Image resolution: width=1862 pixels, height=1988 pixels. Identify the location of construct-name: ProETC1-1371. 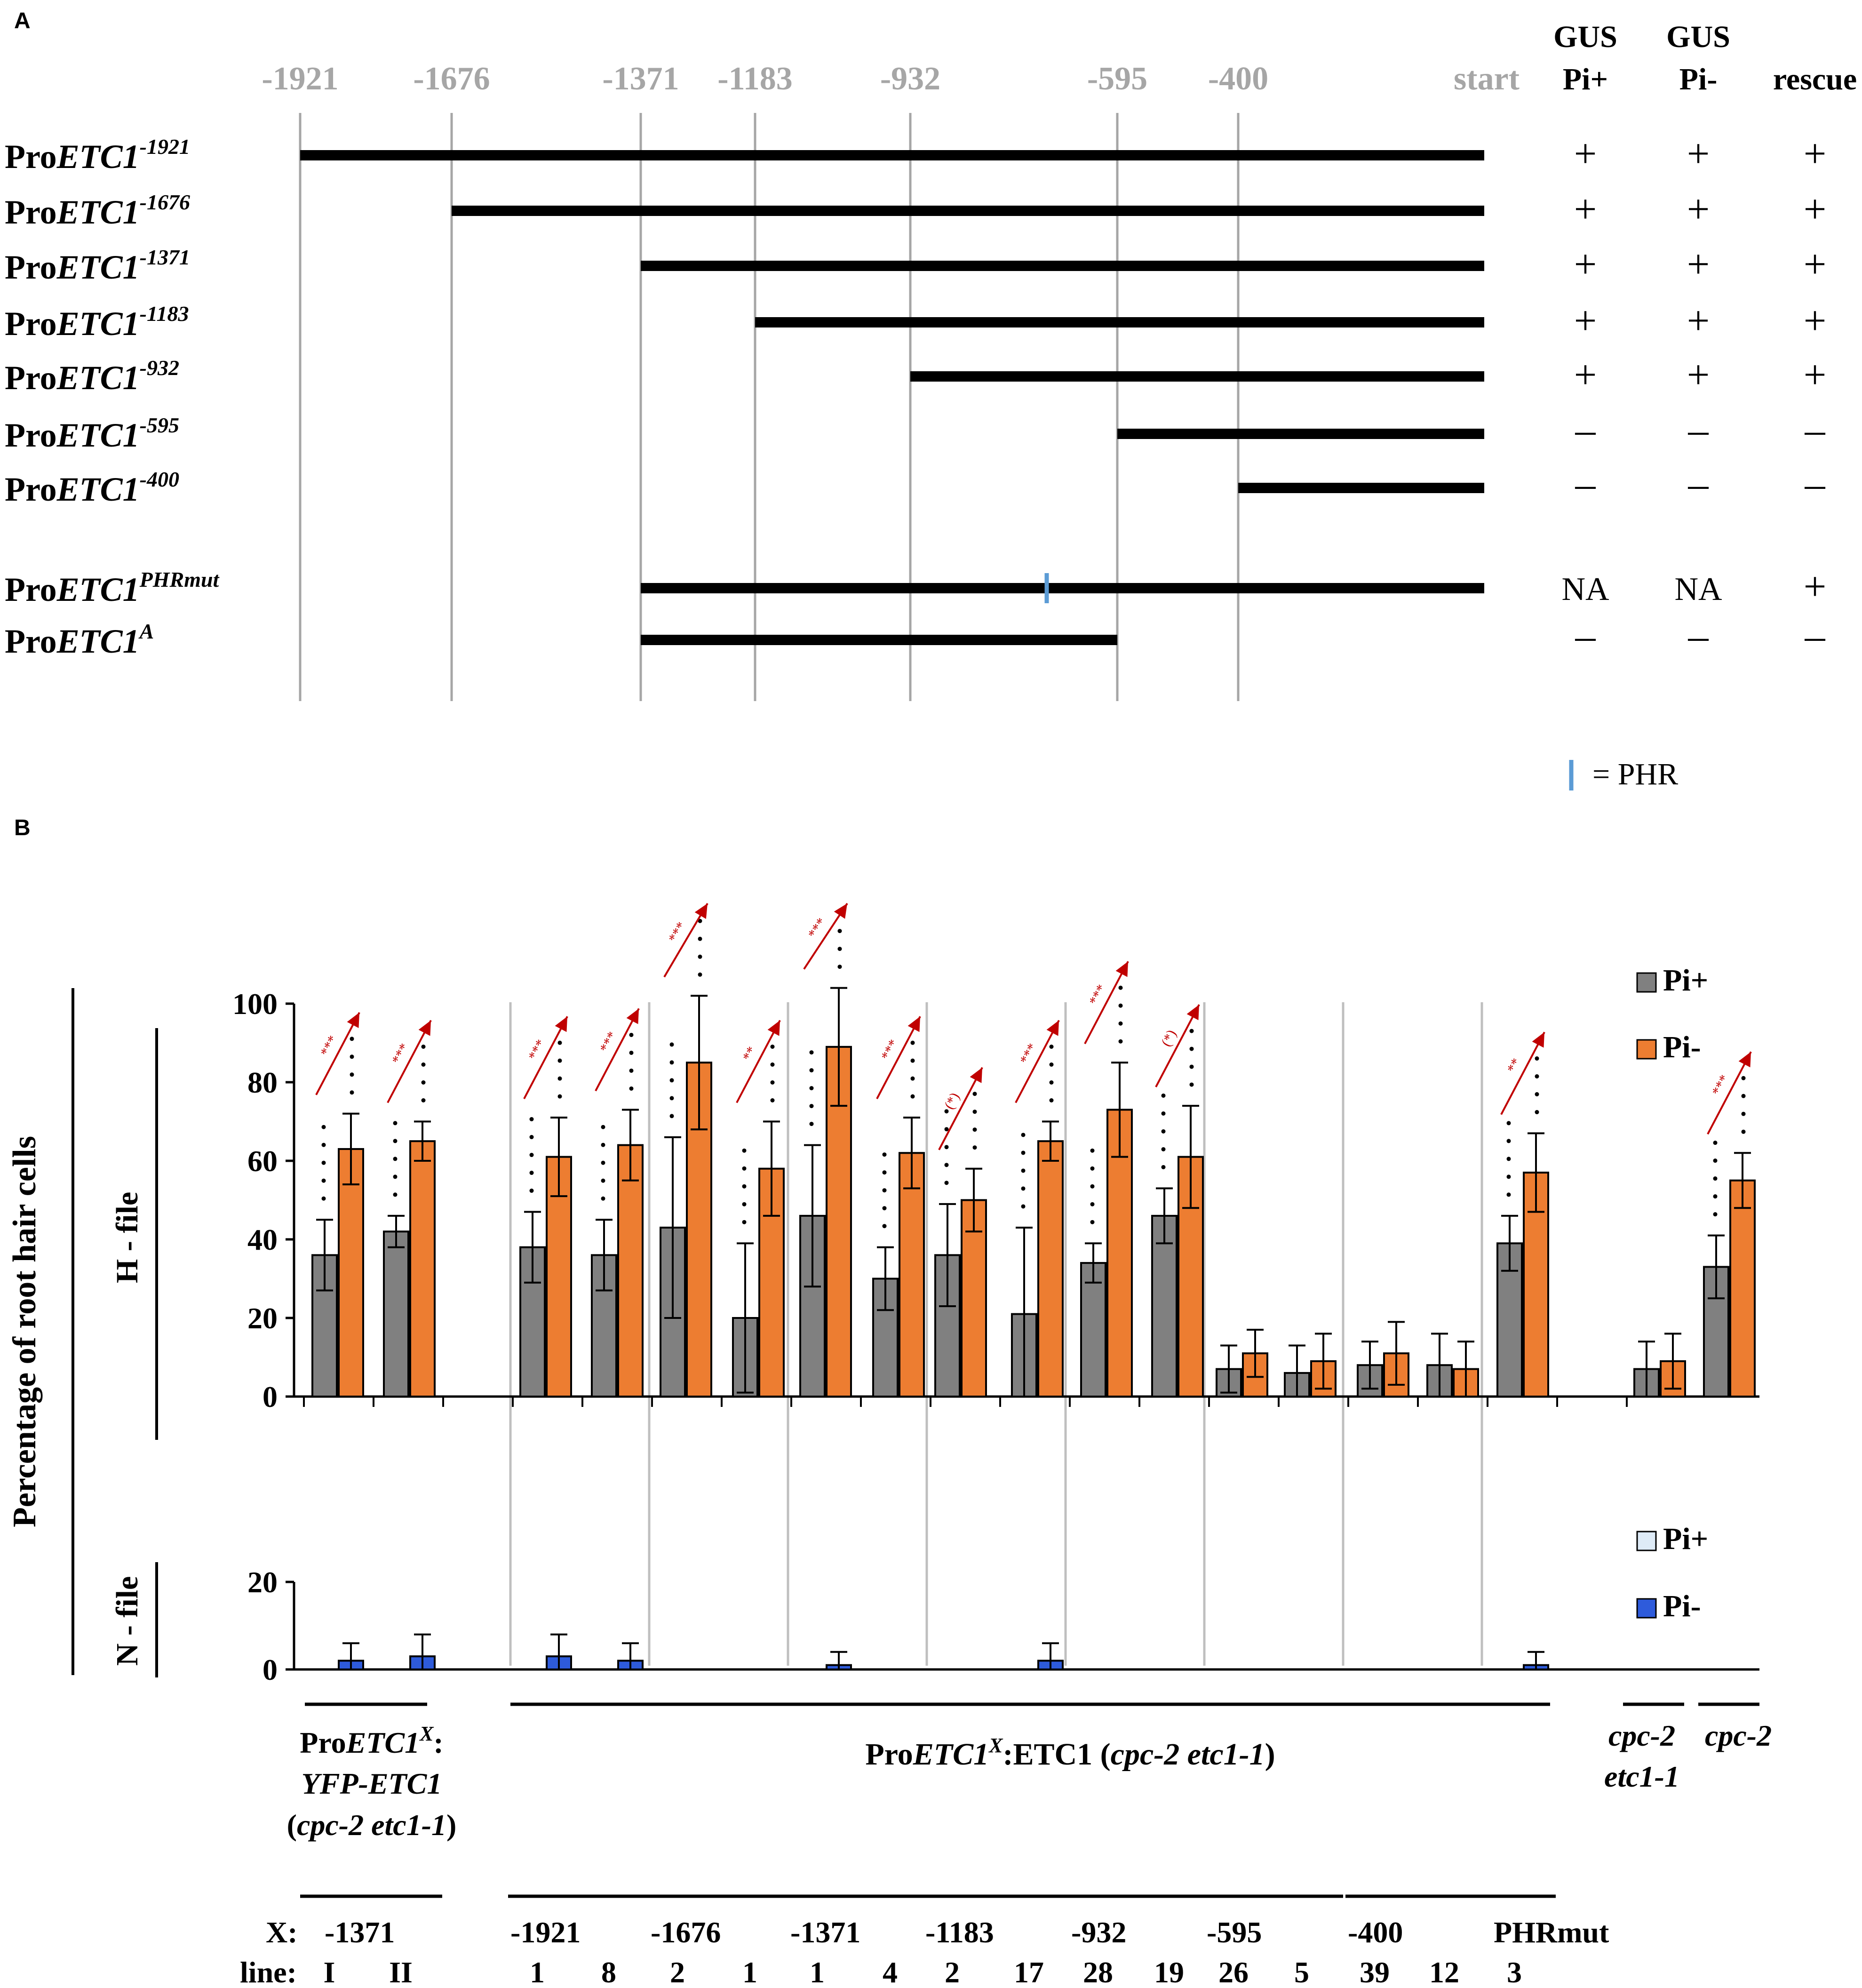
(97, 265).